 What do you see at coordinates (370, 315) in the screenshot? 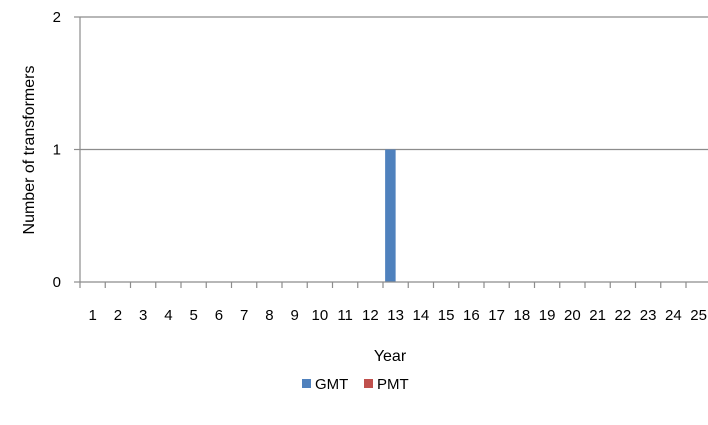
I see `x-tick-label: 12` at bounding box center [370, 315].